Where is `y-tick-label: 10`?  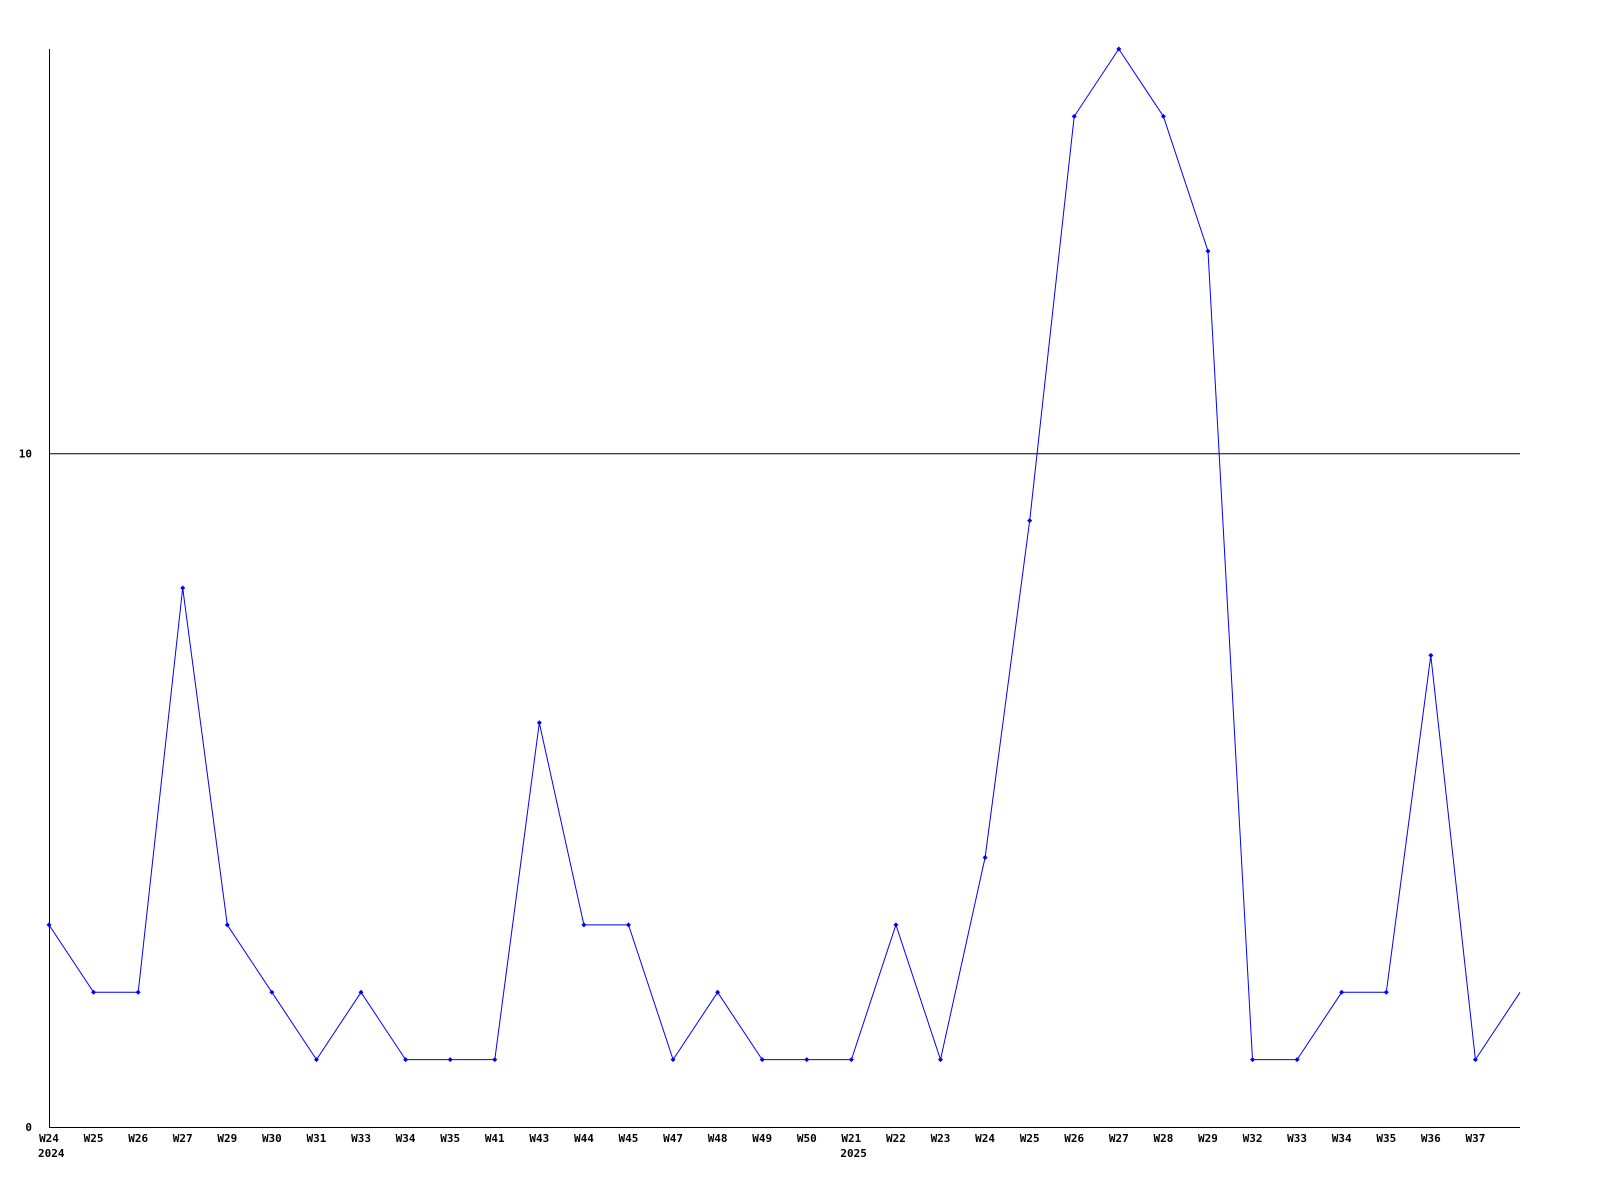
y-tick-label: 10 is located at coordinates (25, 453).